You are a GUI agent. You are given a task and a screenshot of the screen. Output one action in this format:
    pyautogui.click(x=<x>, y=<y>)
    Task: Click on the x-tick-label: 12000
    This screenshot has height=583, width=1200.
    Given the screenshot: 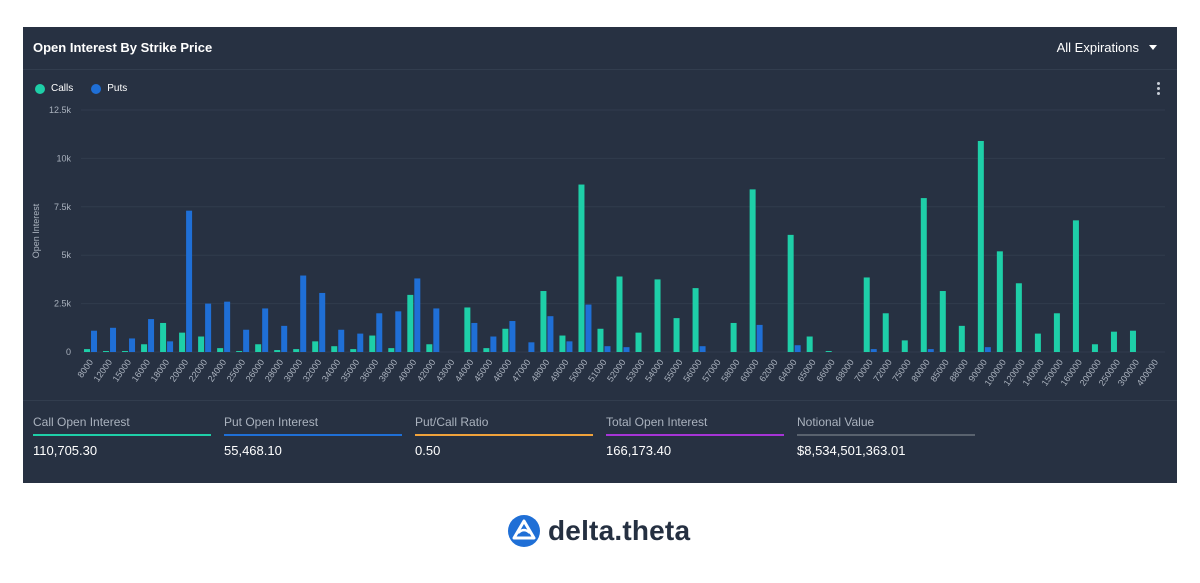 What is the action you would take?
    pyautogui.click(x=103, y=370)
    